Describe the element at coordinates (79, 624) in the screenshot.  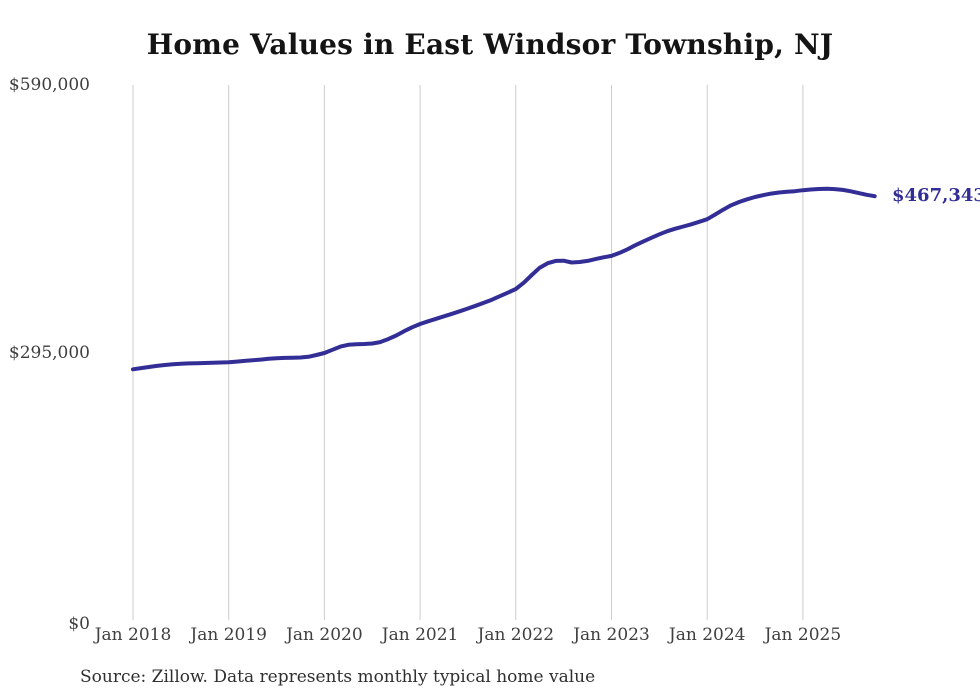
I see `y-tick-label: $0` at that location.